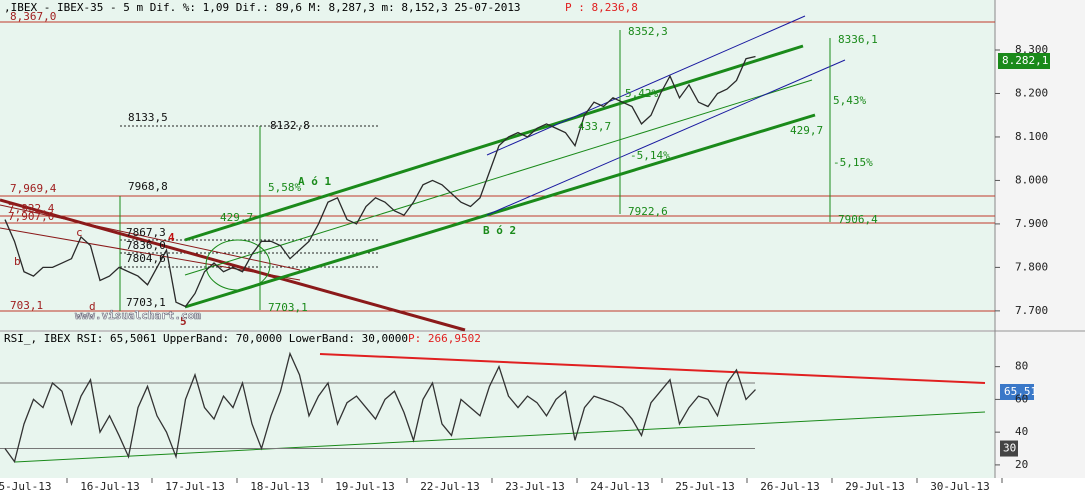  I want to click on x-tick-label: 19-Jul-13, so click(365, 486).